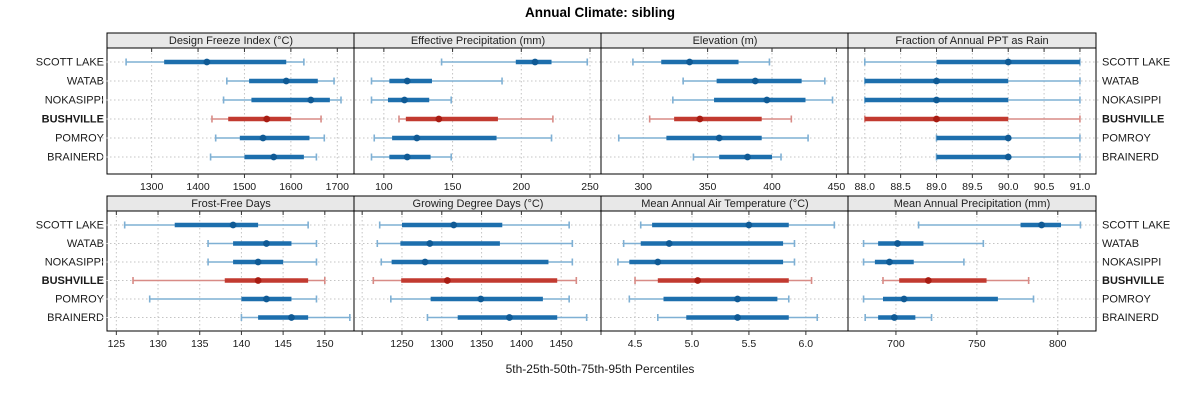 This screenshot has height=400, width=1200. I want to click on tick-label: 1600, so click(291, 187).